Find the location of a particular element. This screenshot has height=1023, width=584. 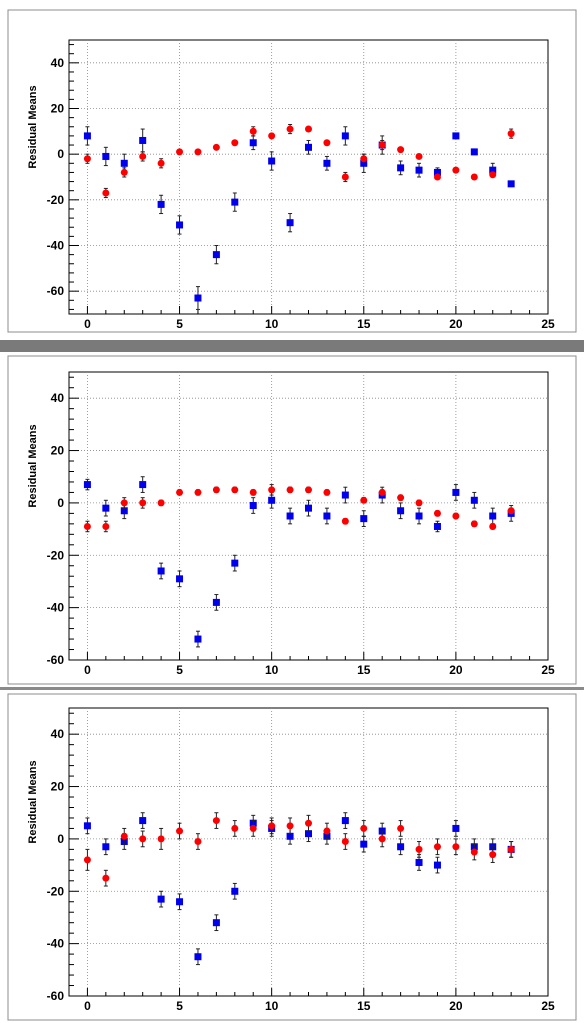

y-tick-label: -40 is located at coordinates (56, 608).